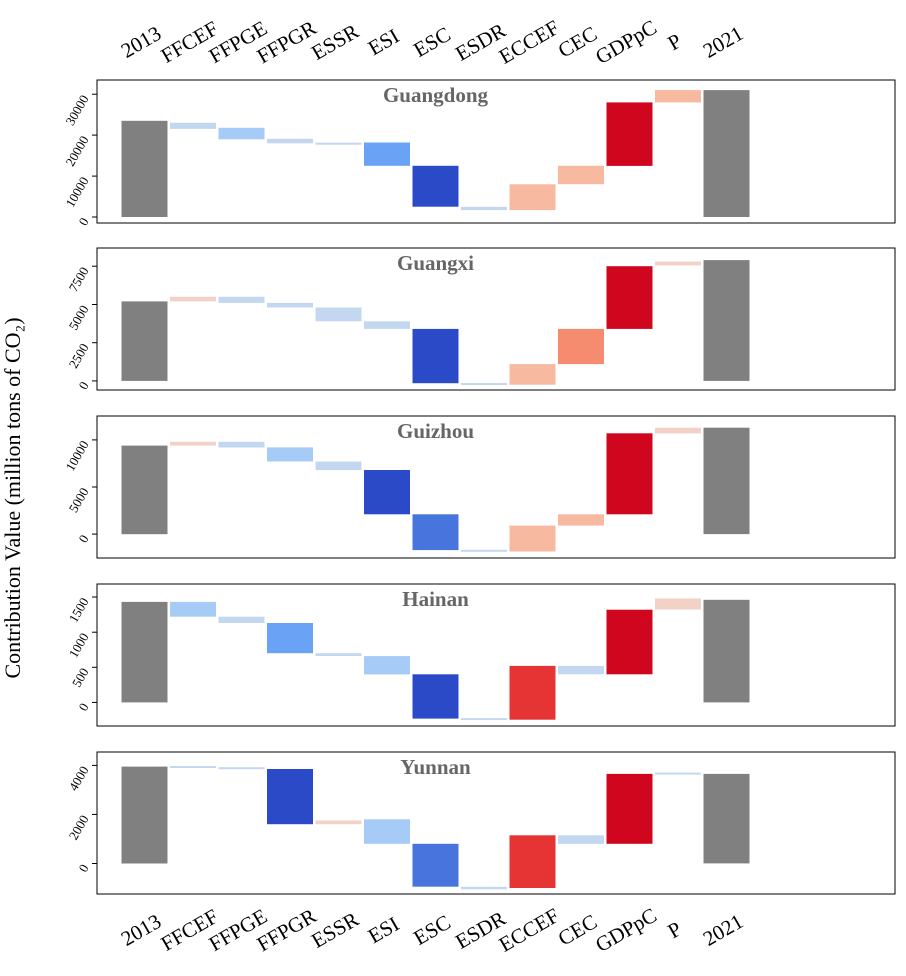 The height and width of the screenshot is (976, 906). I want to click on bar-guangdong-esc, so click(435, 186).